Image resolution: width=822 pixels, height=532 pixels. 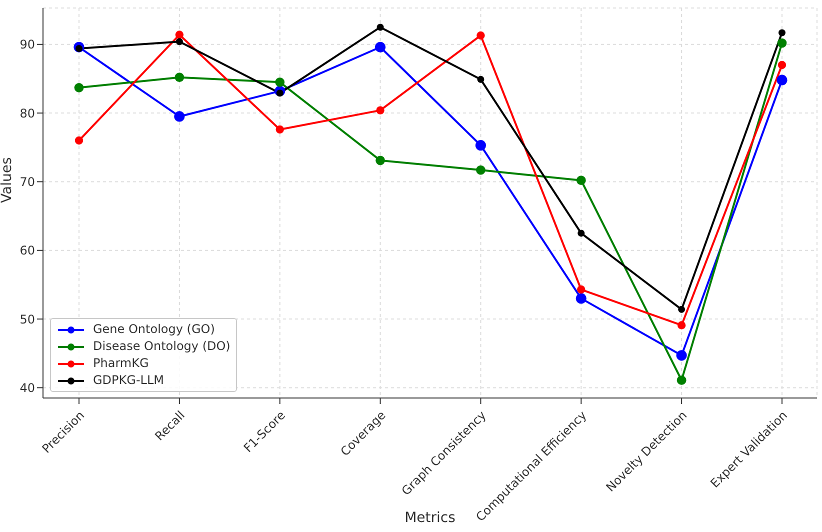 What do you see at coordinates (27, 251) in the screenshot?
I see `y-tick-label: 60` at bounding box center [27, 251].